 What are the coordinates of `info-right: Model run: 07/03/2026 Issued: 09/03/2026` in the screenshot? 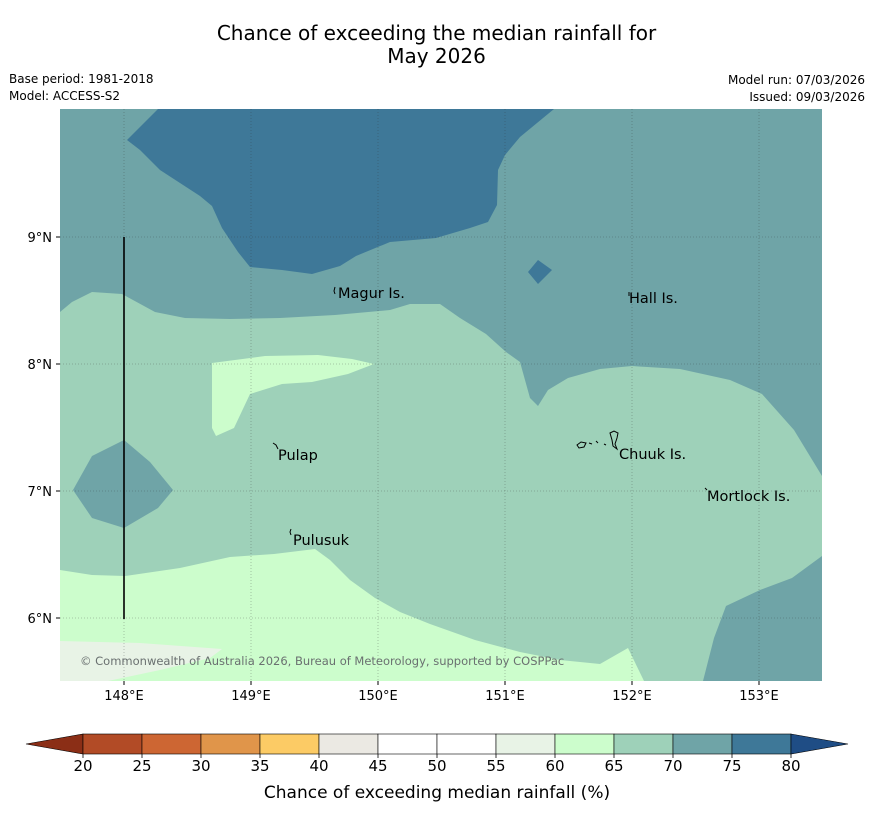 It's located at (796, 89).